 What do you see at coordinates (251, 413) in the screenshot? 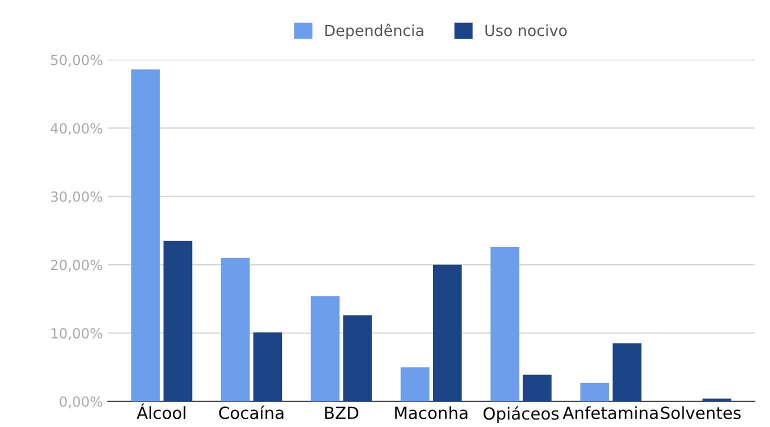
I see `x-tick-label: Cocaína` at bounding box center [251, 413].